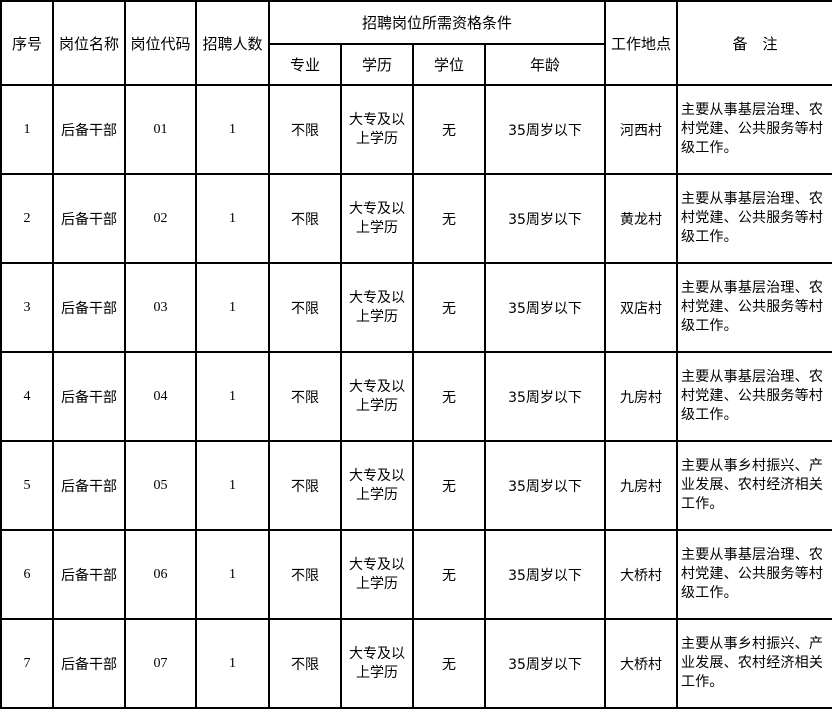 The image size is (832, 710). What do you see at coordinates (160, 485) in the screenshot?
I see `cell-position-code: 05` at bounding box center [160, 485].